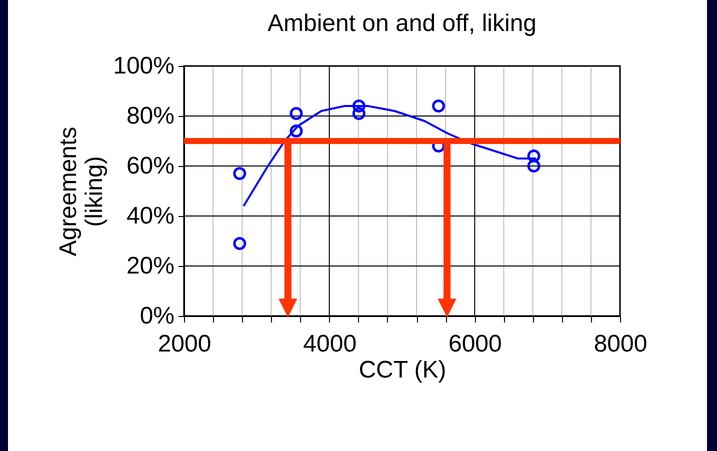  I want to click on y-tick-label: 40%, so click(150, 216).